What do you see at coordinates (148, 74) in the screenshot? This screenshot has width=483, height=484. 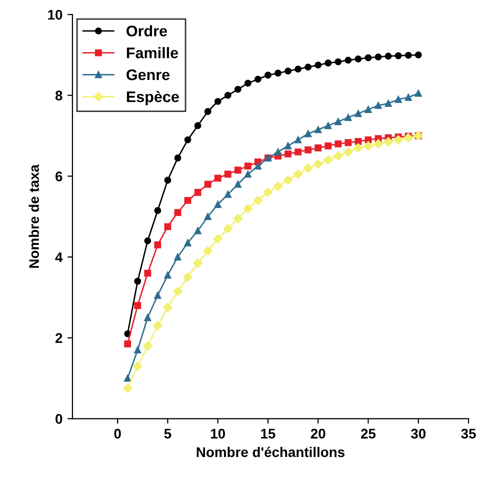 I see `legend-label: Genre` at bounding box center [148, 74].